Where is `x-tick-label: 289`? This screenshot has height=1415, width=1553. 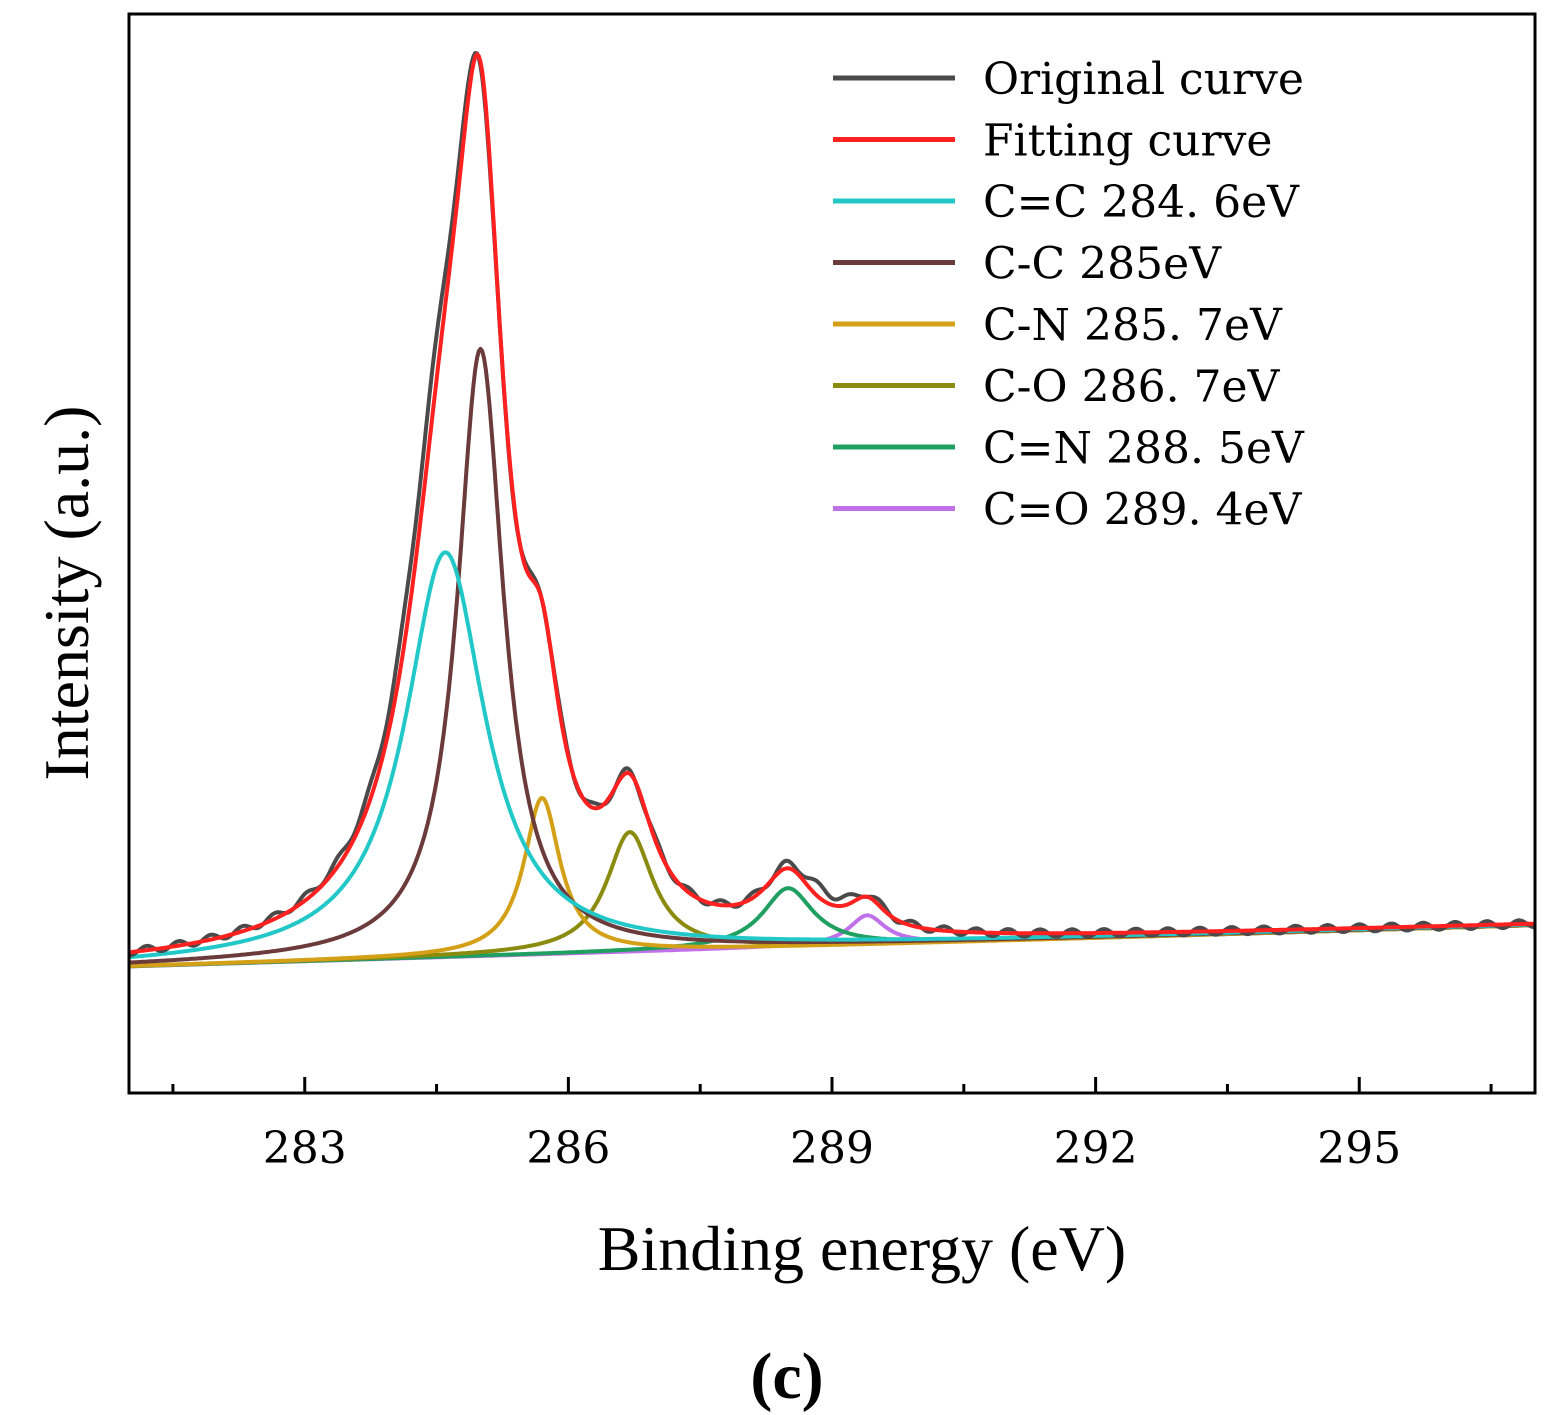
x-tick-label: 289 is located at coordinates (832, 1148).